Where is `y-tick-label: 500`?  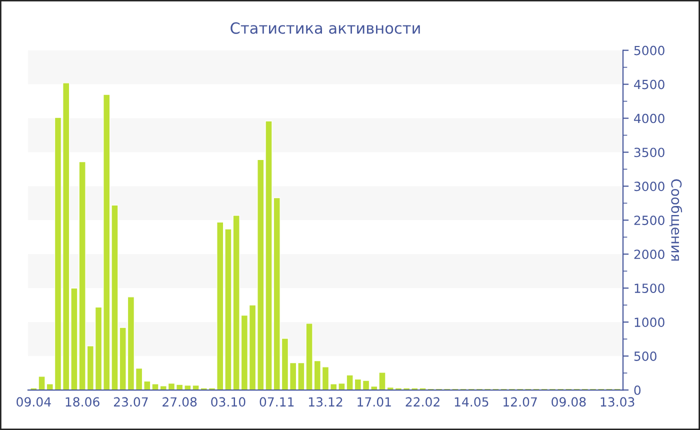 y-tick-label: 500 is located at coordinates (645, 356).